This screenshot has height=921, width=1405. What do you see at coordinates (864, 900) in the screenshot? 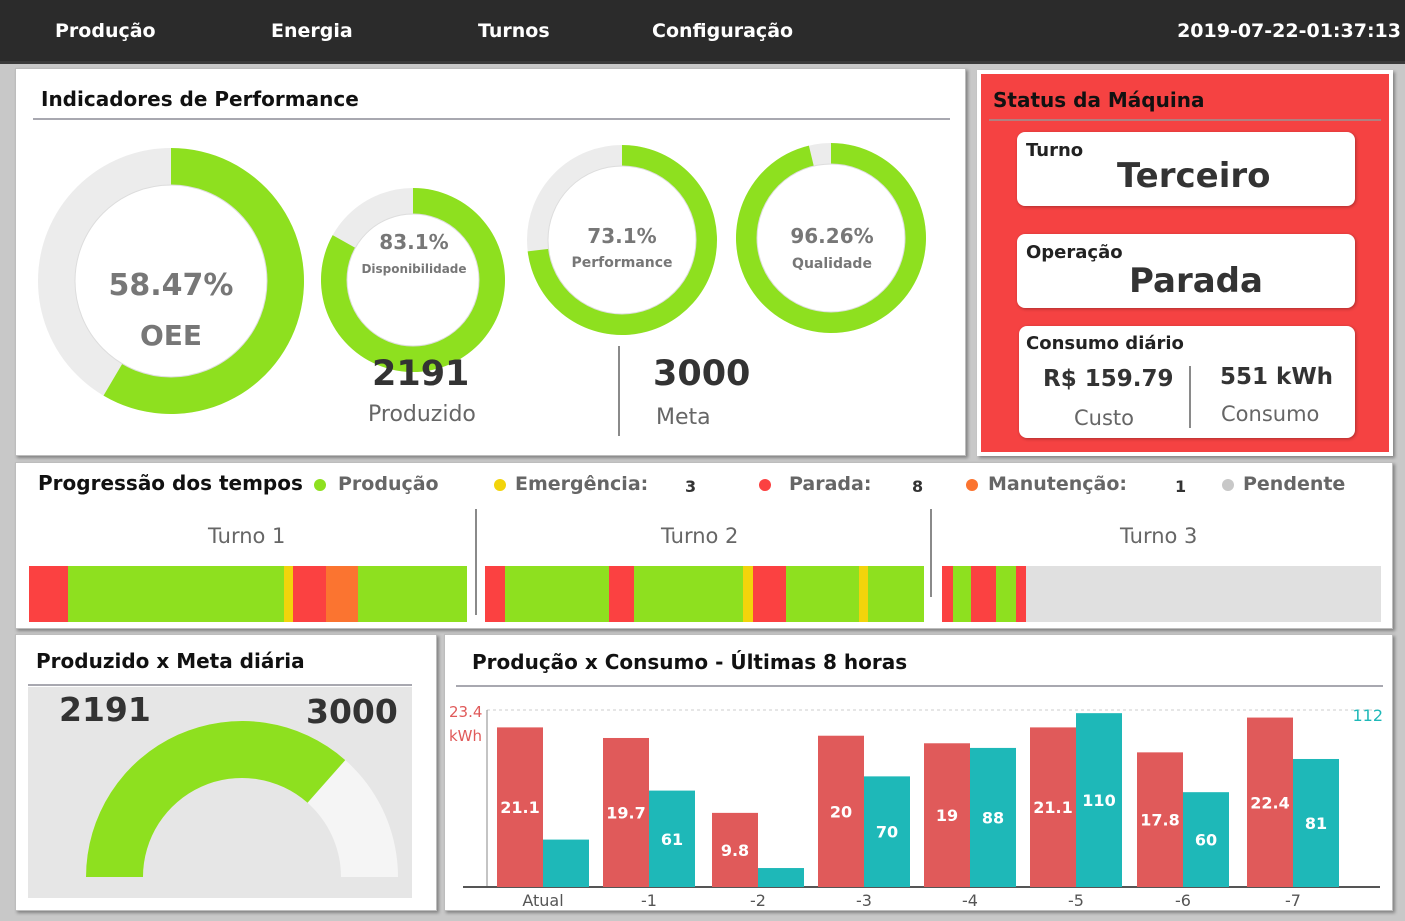
I see `x-tick-label: -3` at bounding box center [864, 900].